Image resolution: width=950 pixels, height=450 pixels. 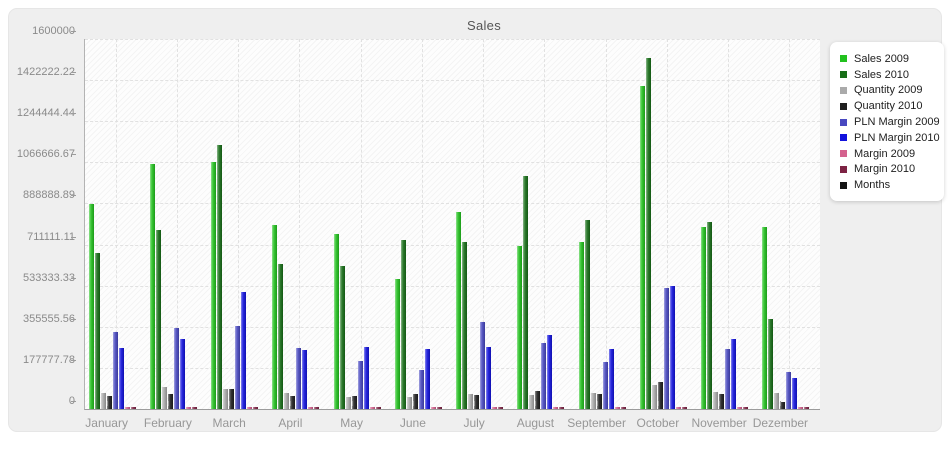 What do you see at coordinates (882, 58) in the screenshot?
I see `legend-label: Sales 2009` at bounding box center [882, 58].